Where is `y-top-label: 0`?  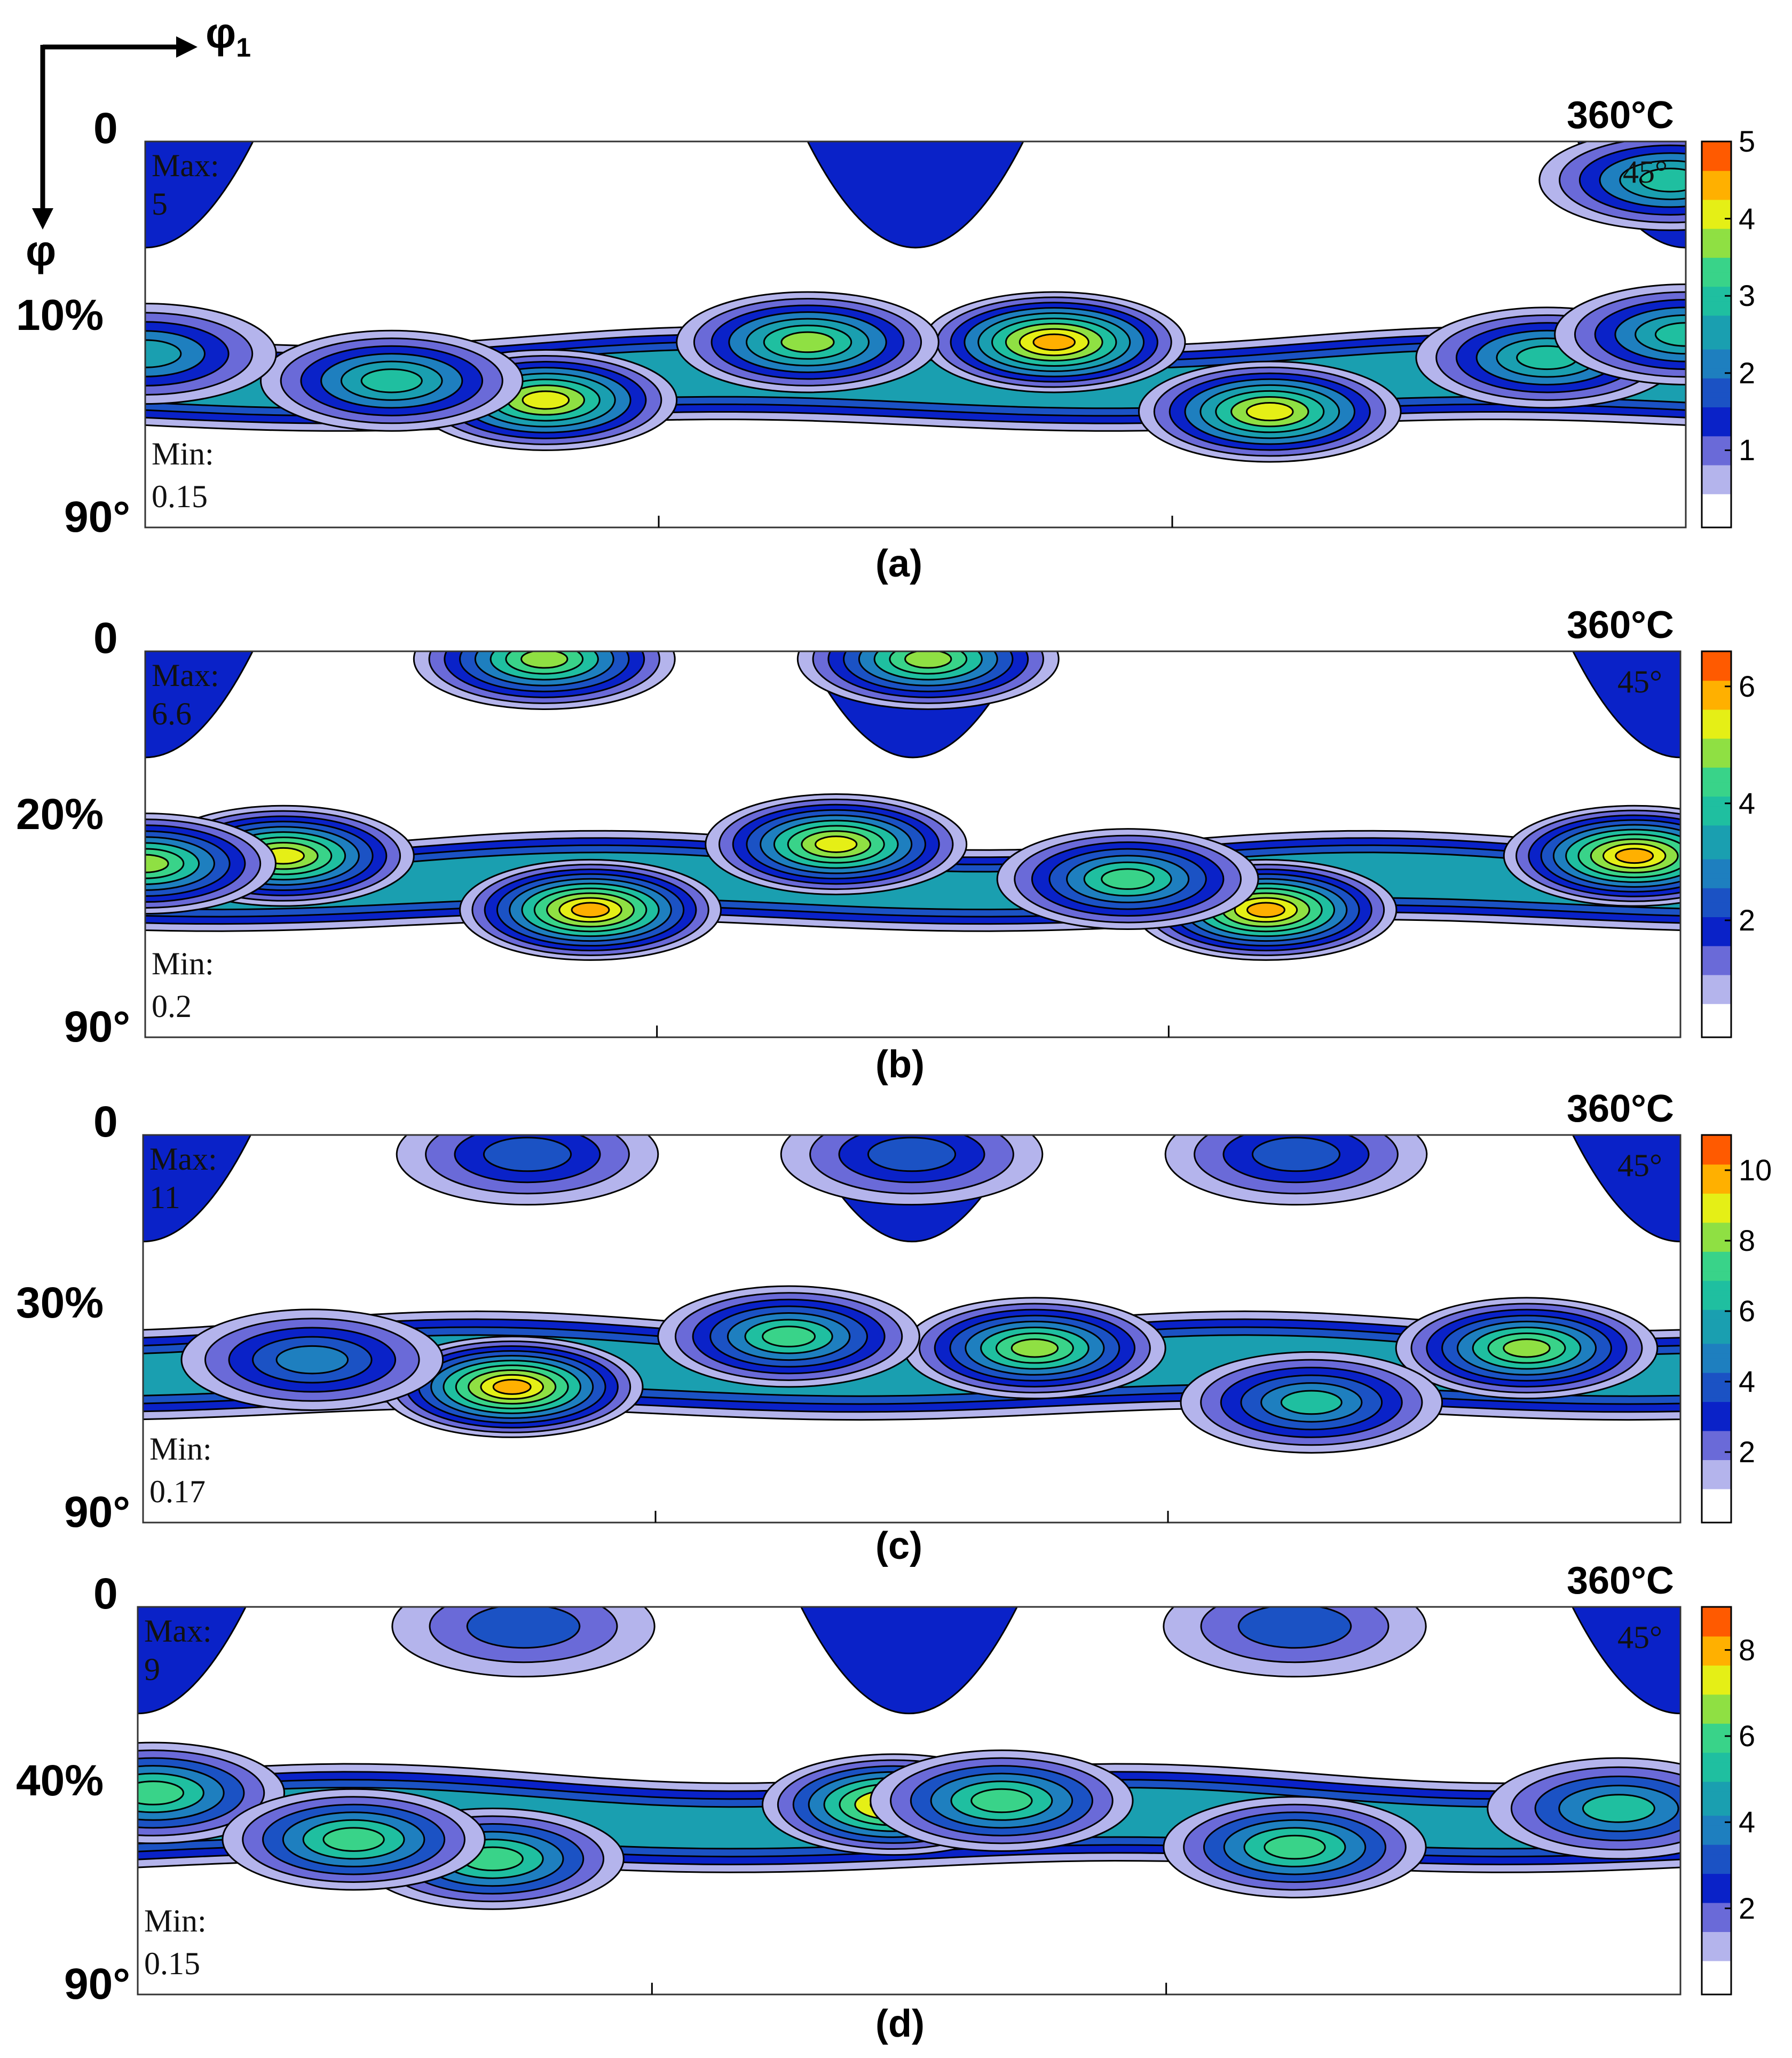
y-top-label: 0 is located at coordinates (105, 128).